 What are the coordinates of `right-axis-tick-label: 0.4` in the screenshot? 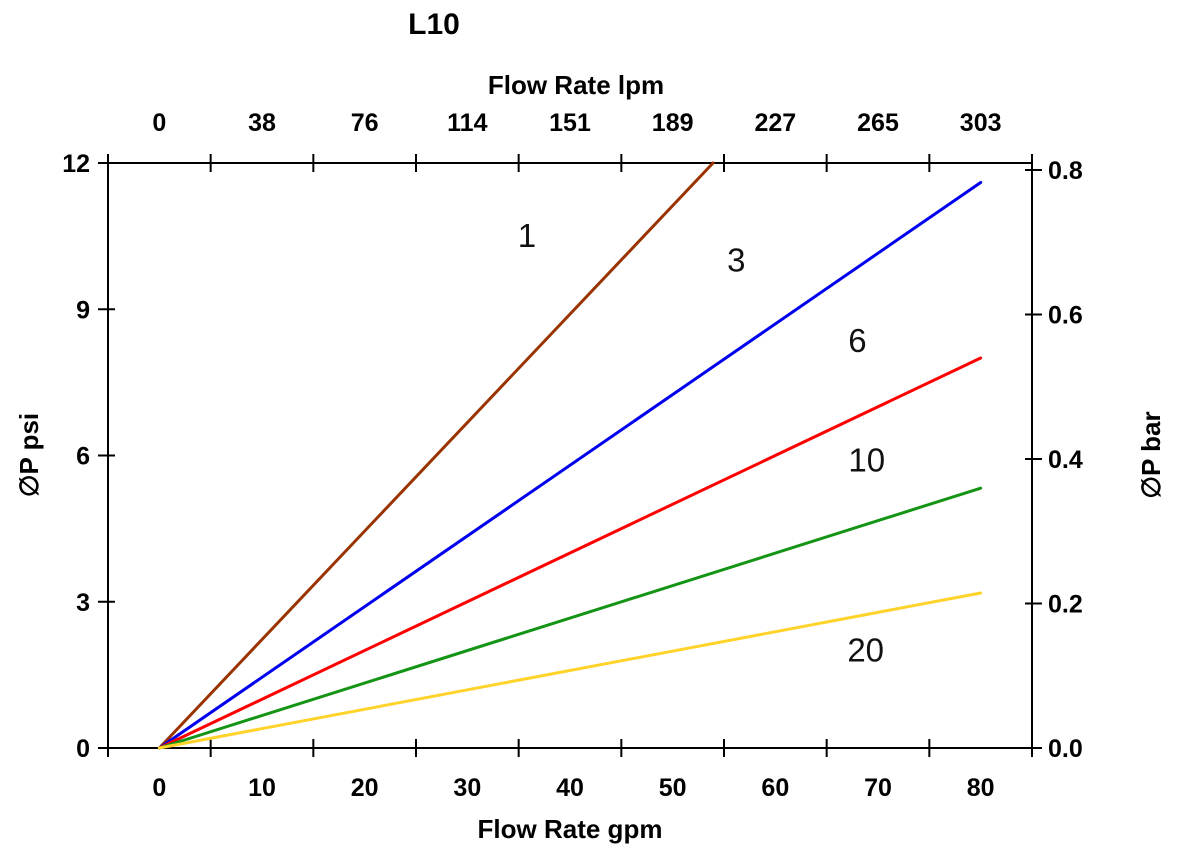 It's located at (1065, 460).